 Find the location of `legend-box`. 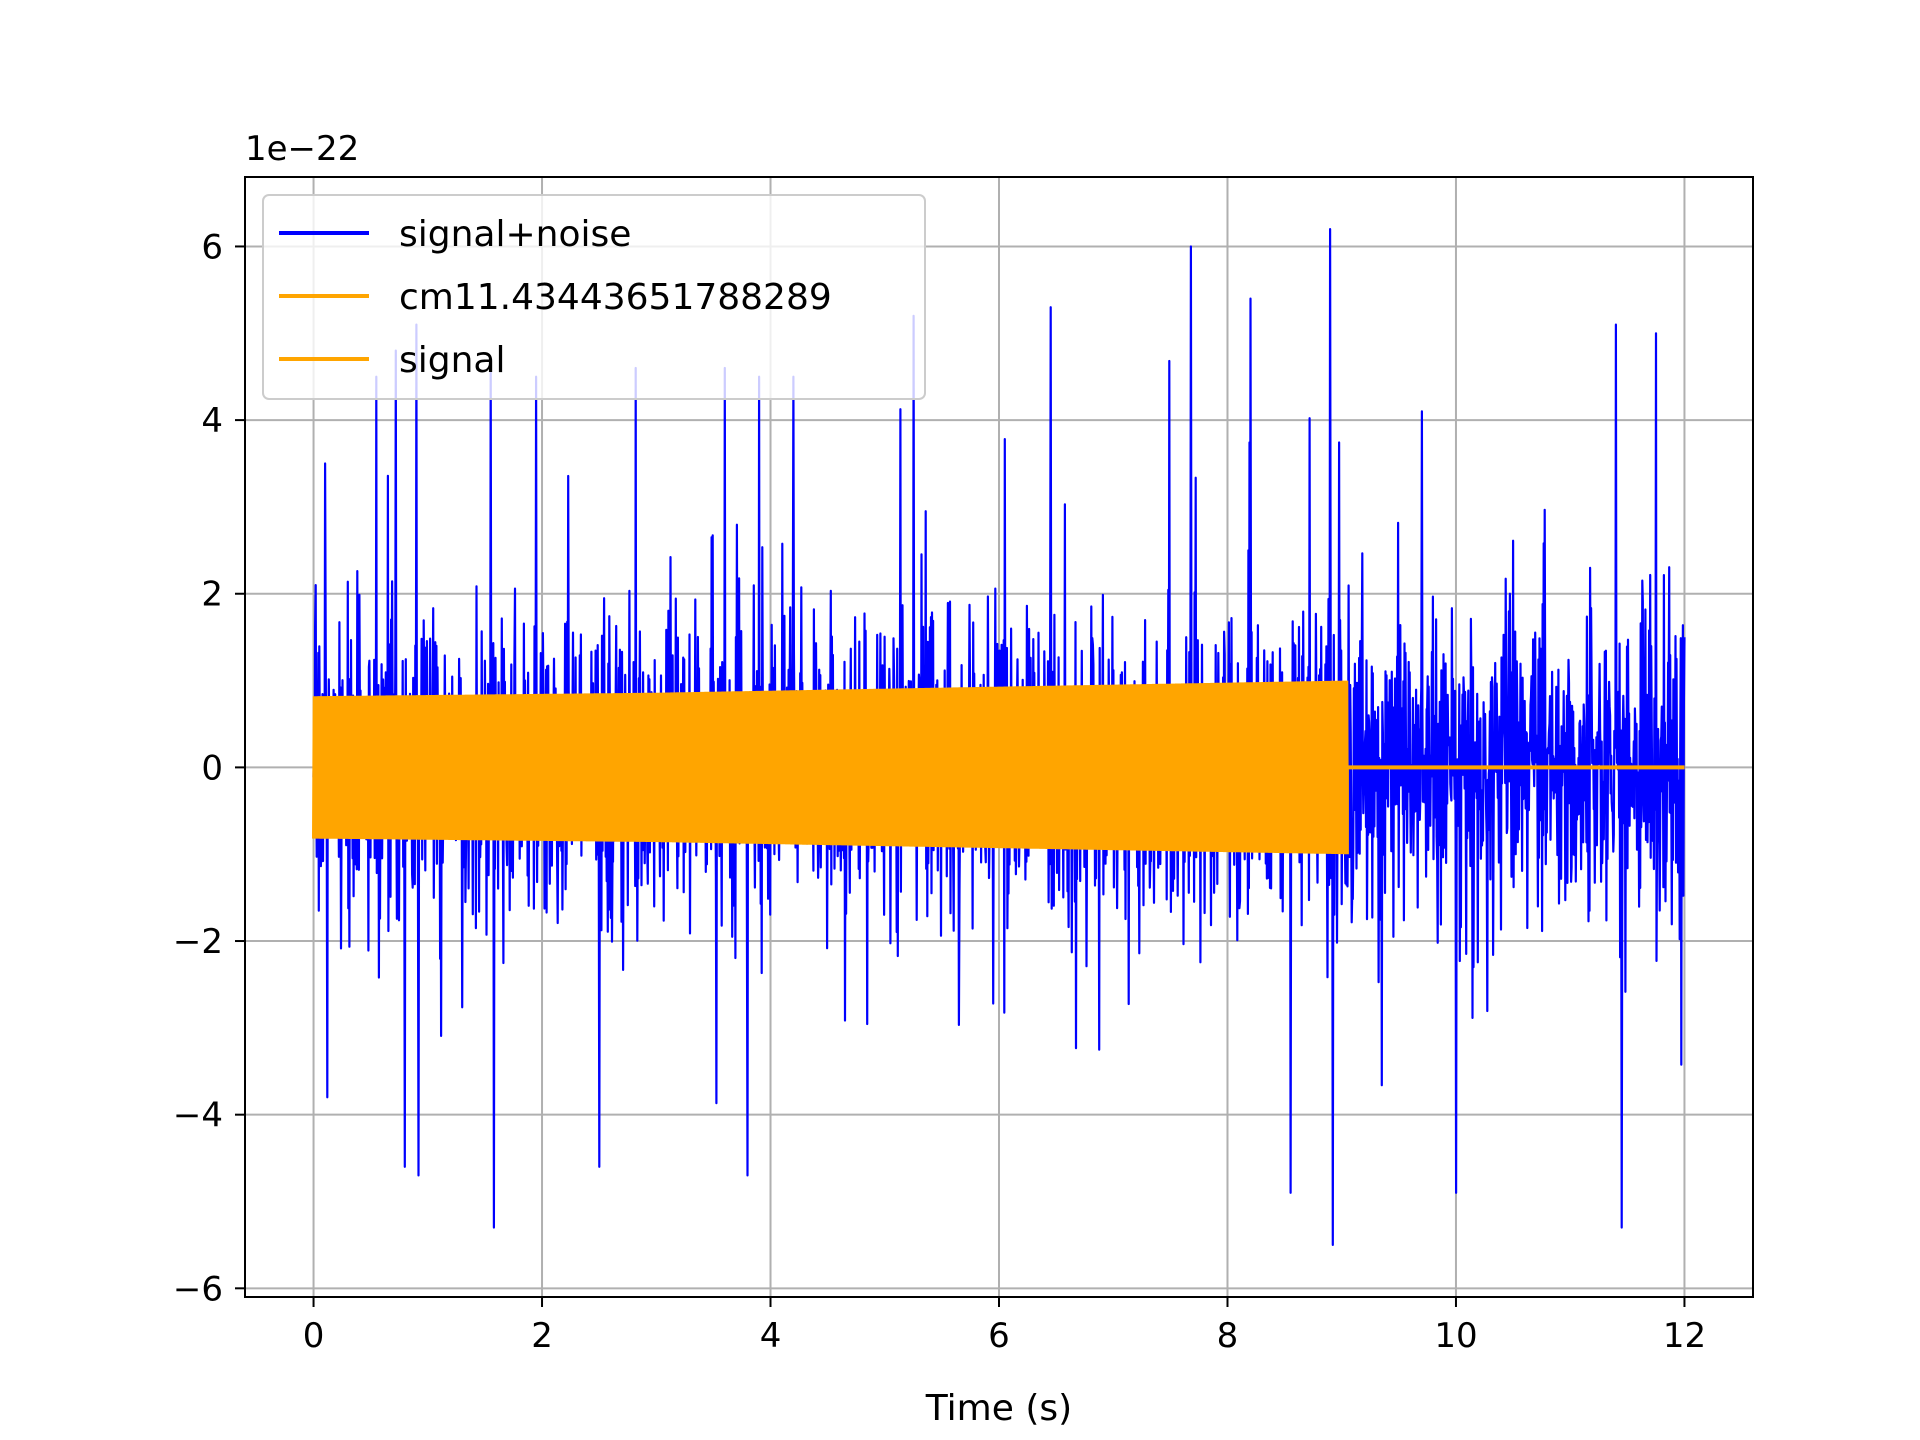

legend-box is located at coordinates (594, 297).